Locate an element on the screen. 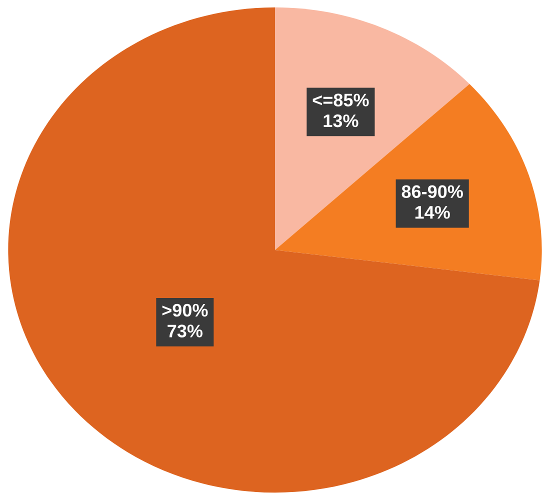 The height and width of the screenshot is (500, 550). slice-label: >90% is located at coordinates (185, 310).